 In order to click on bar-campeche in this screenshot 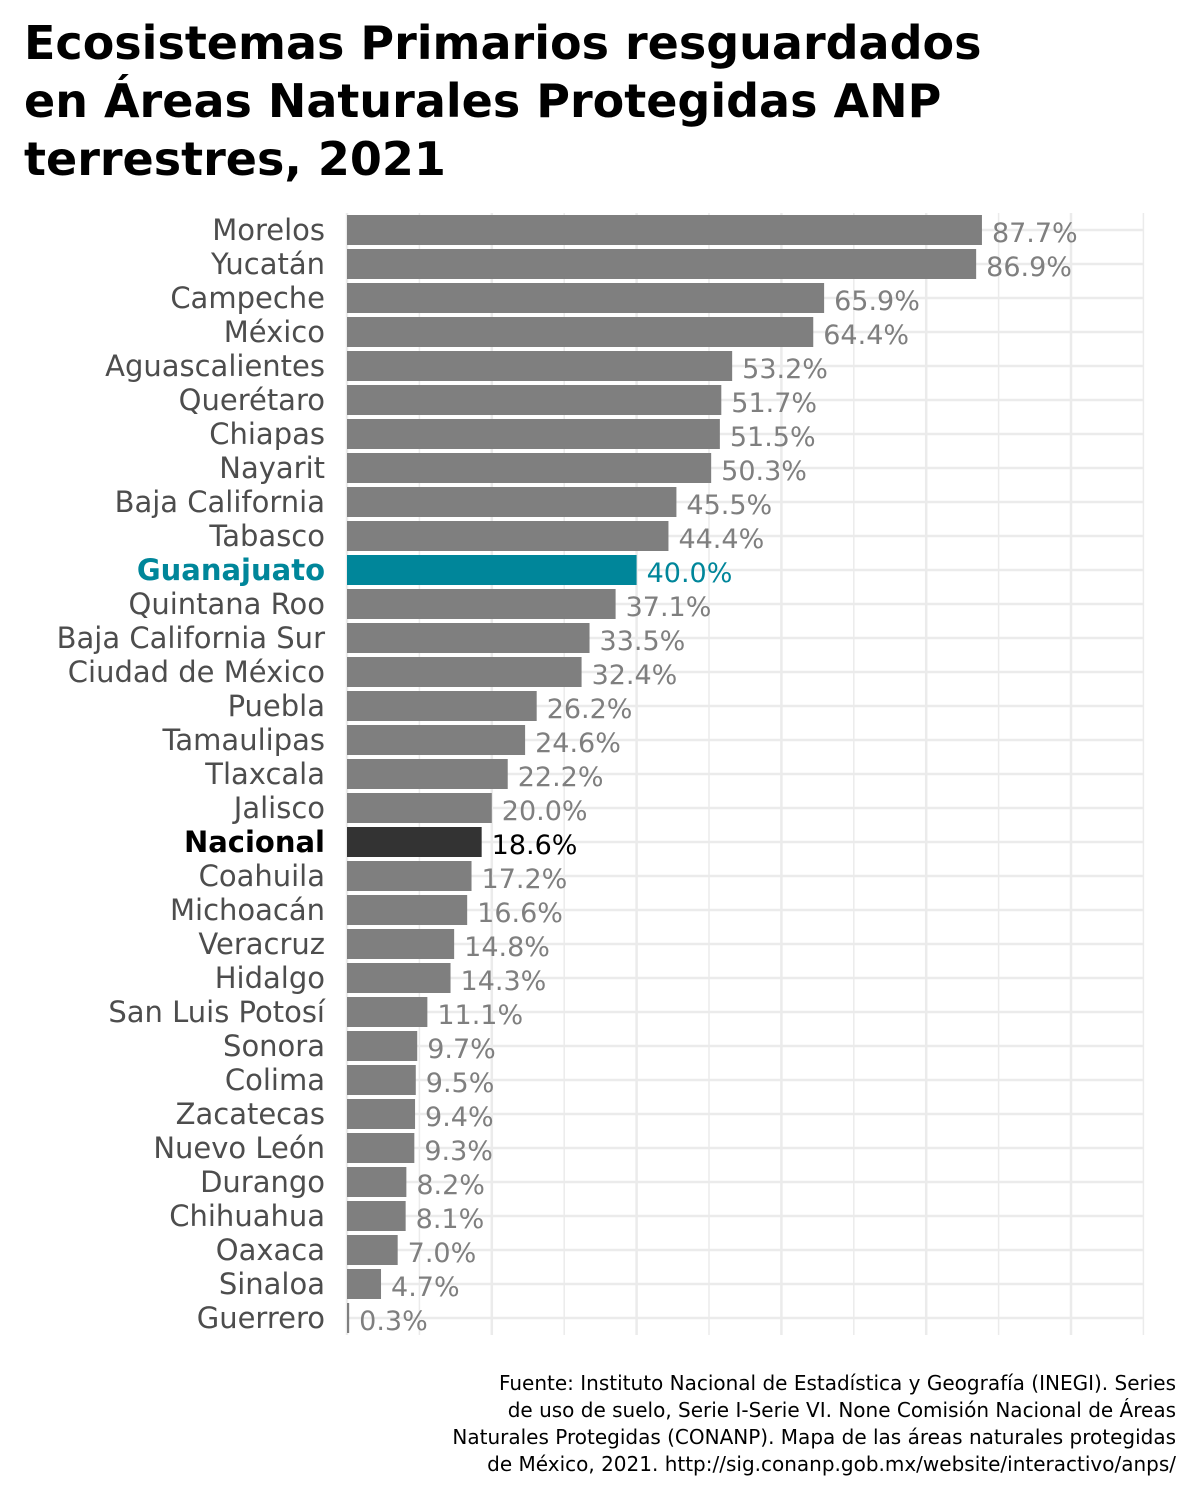, I will do `click(586, 298)`.